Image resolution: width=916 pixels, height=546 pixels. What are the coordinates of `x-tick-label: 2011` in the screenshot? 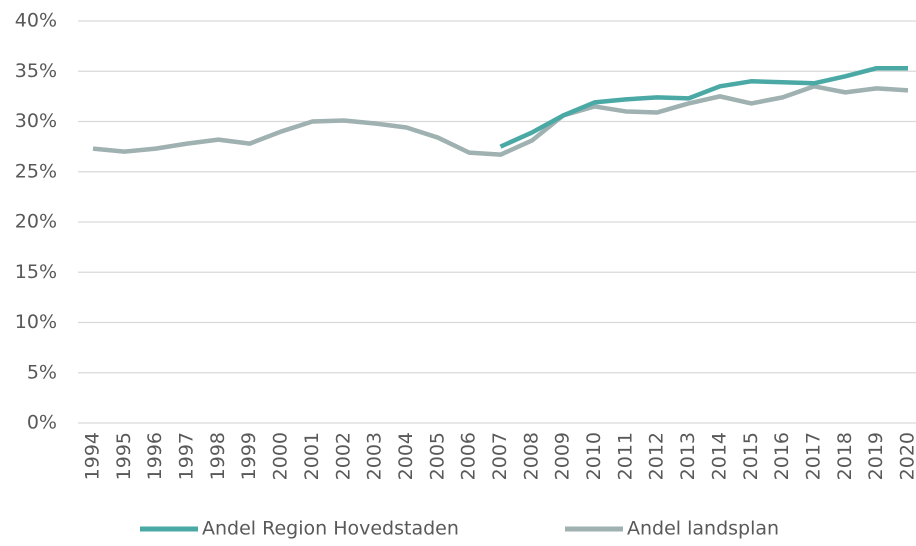 It's located at (625, 456).